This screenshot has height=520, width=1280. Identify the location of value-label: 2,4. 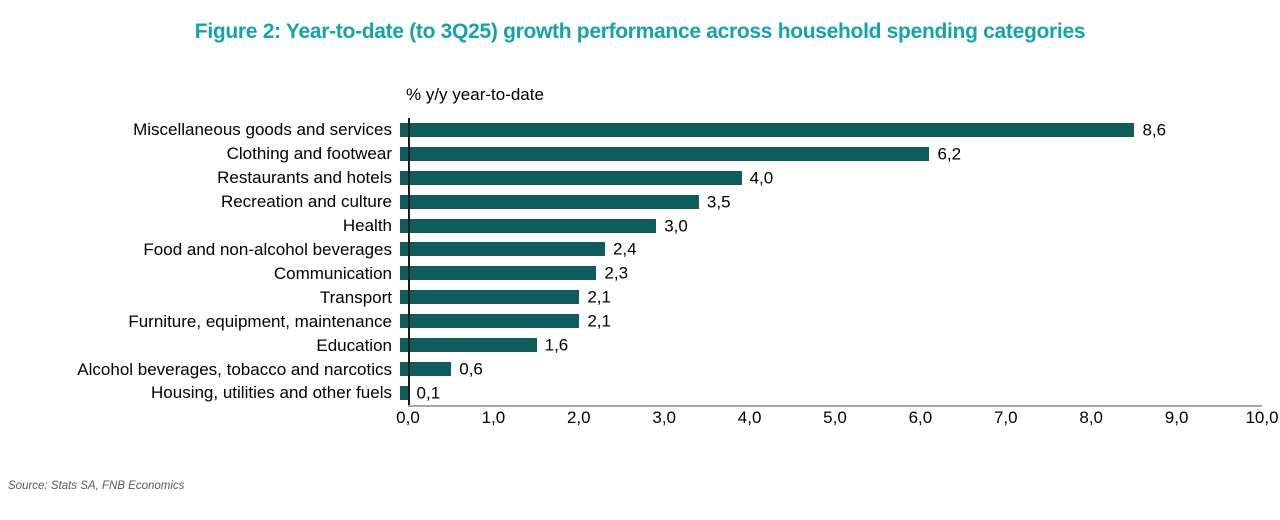
(624, 249).